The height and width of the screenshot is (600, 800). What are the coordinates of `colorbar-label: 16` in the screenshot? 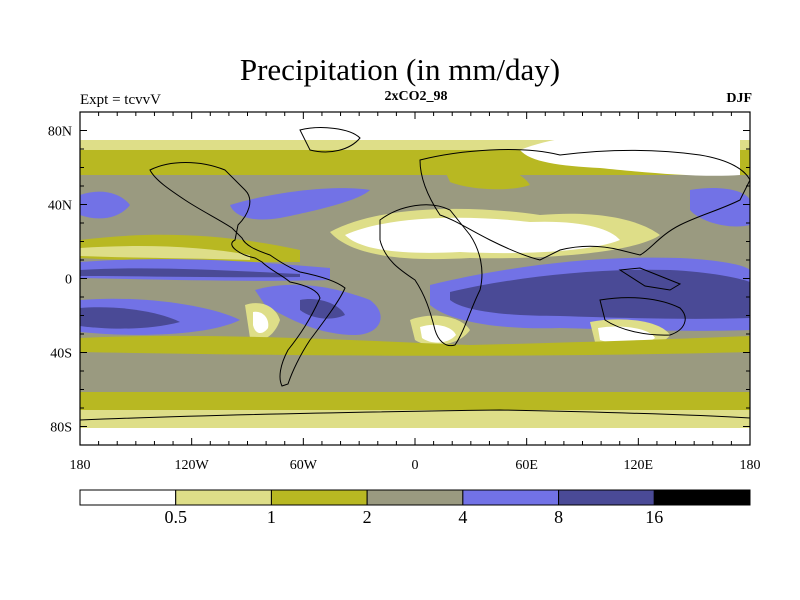 It's located at (654, 517).